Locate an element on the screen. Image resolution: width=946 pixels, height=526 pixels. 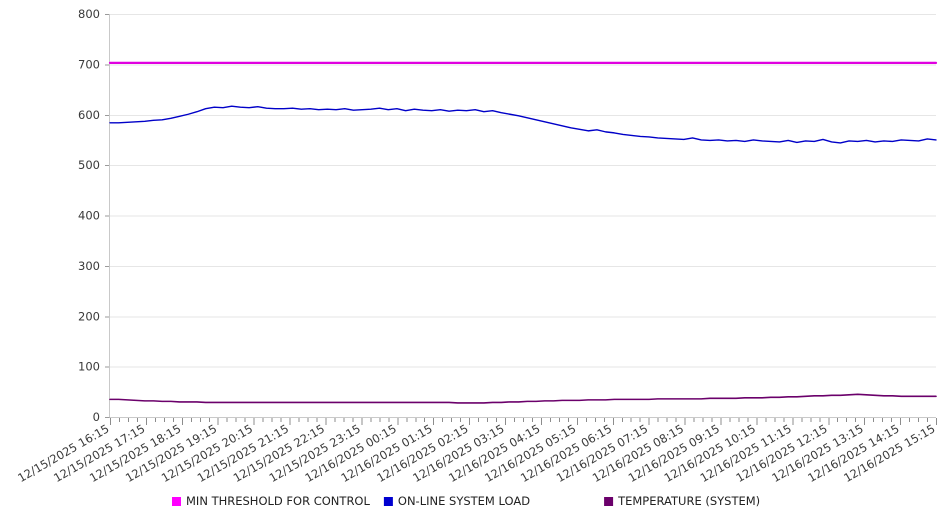
y-axis-tick-label: 600 is located at coordinates (89, 115).